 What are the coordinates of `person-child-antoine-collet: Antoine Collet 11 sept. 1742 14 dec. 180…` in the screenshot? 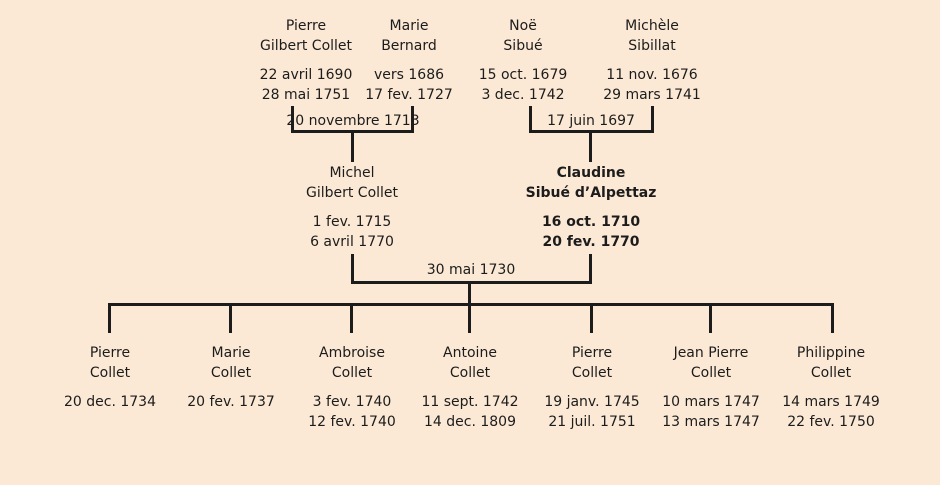 It's located at (470, 387).